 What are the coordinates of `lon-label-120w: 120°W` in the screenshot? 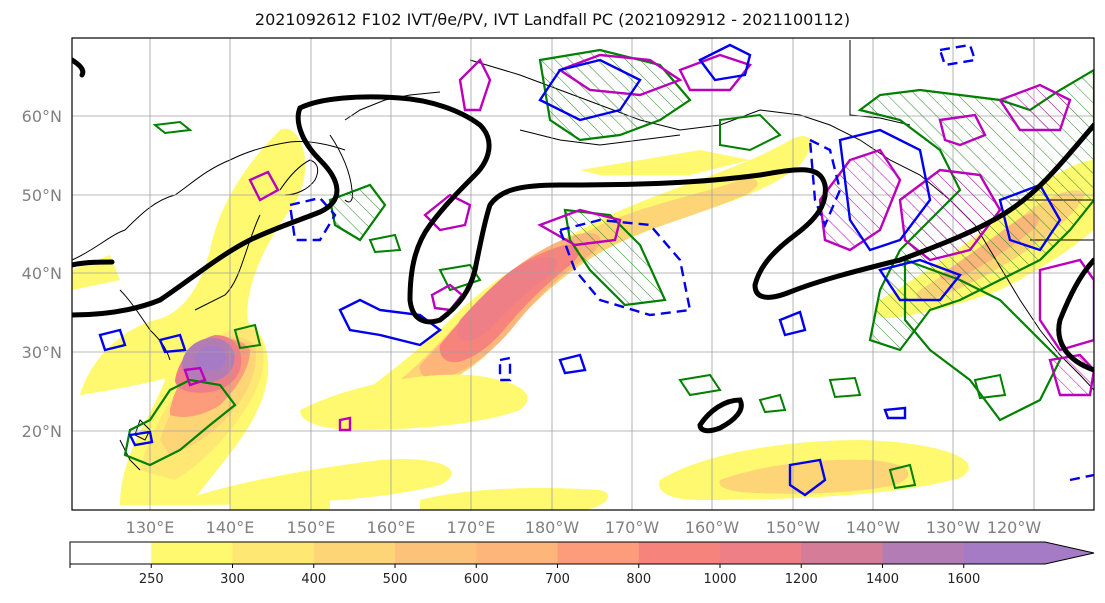 It's located at (1014, 527).